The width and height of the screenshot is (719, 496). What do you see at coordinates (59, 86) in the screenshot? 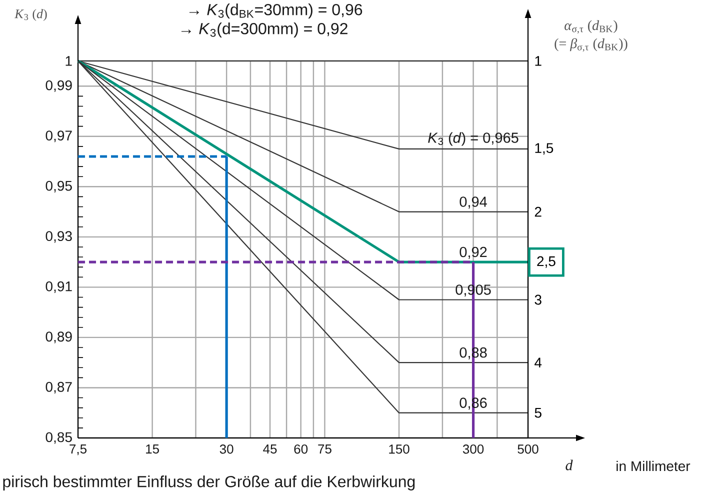
I see `y-tick-label: 0,99` at bounding box center [59, 86].